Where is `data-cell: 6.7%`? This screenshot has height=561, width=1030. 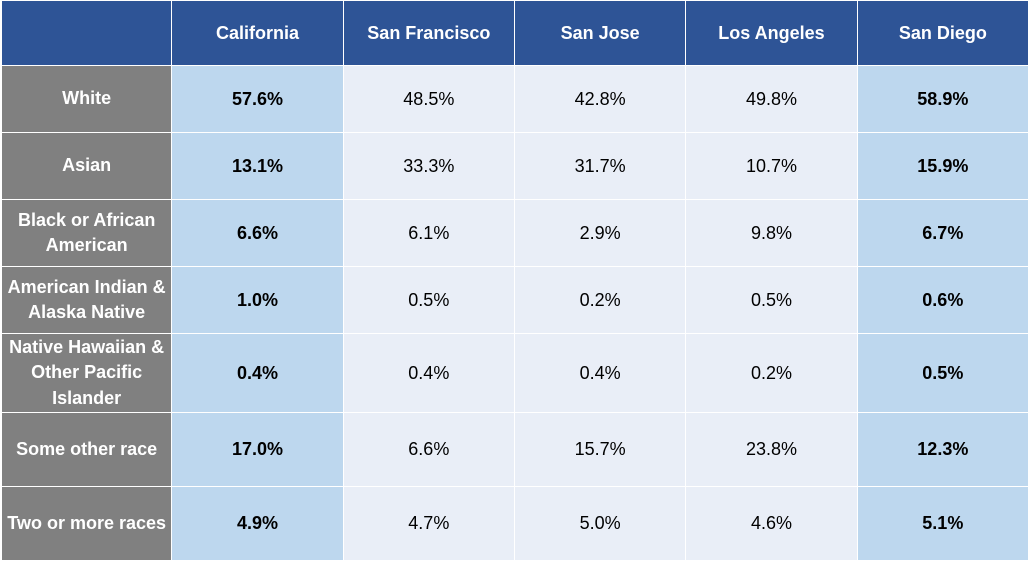 data-cell: 6.7% is located at coordinates (943, 233).